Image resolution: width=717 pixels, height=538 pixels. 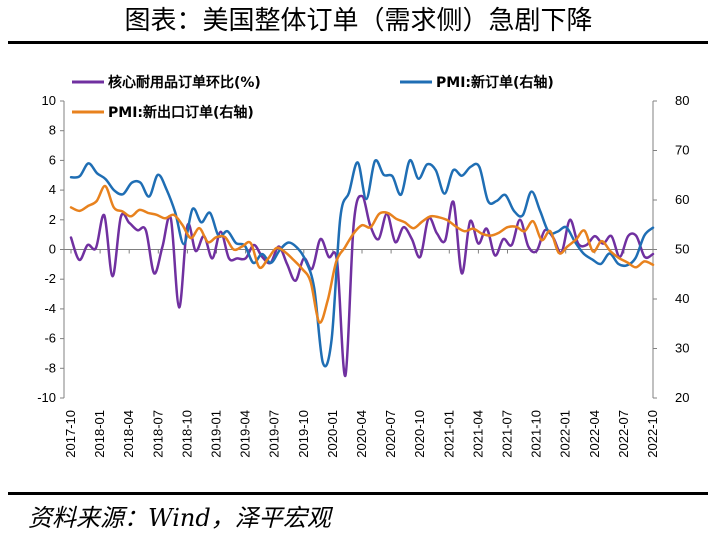 What do you see at coordinates (46, 397) in the screenshot?
I see `left-tick-label: -10` at bounding box center [46, 397].